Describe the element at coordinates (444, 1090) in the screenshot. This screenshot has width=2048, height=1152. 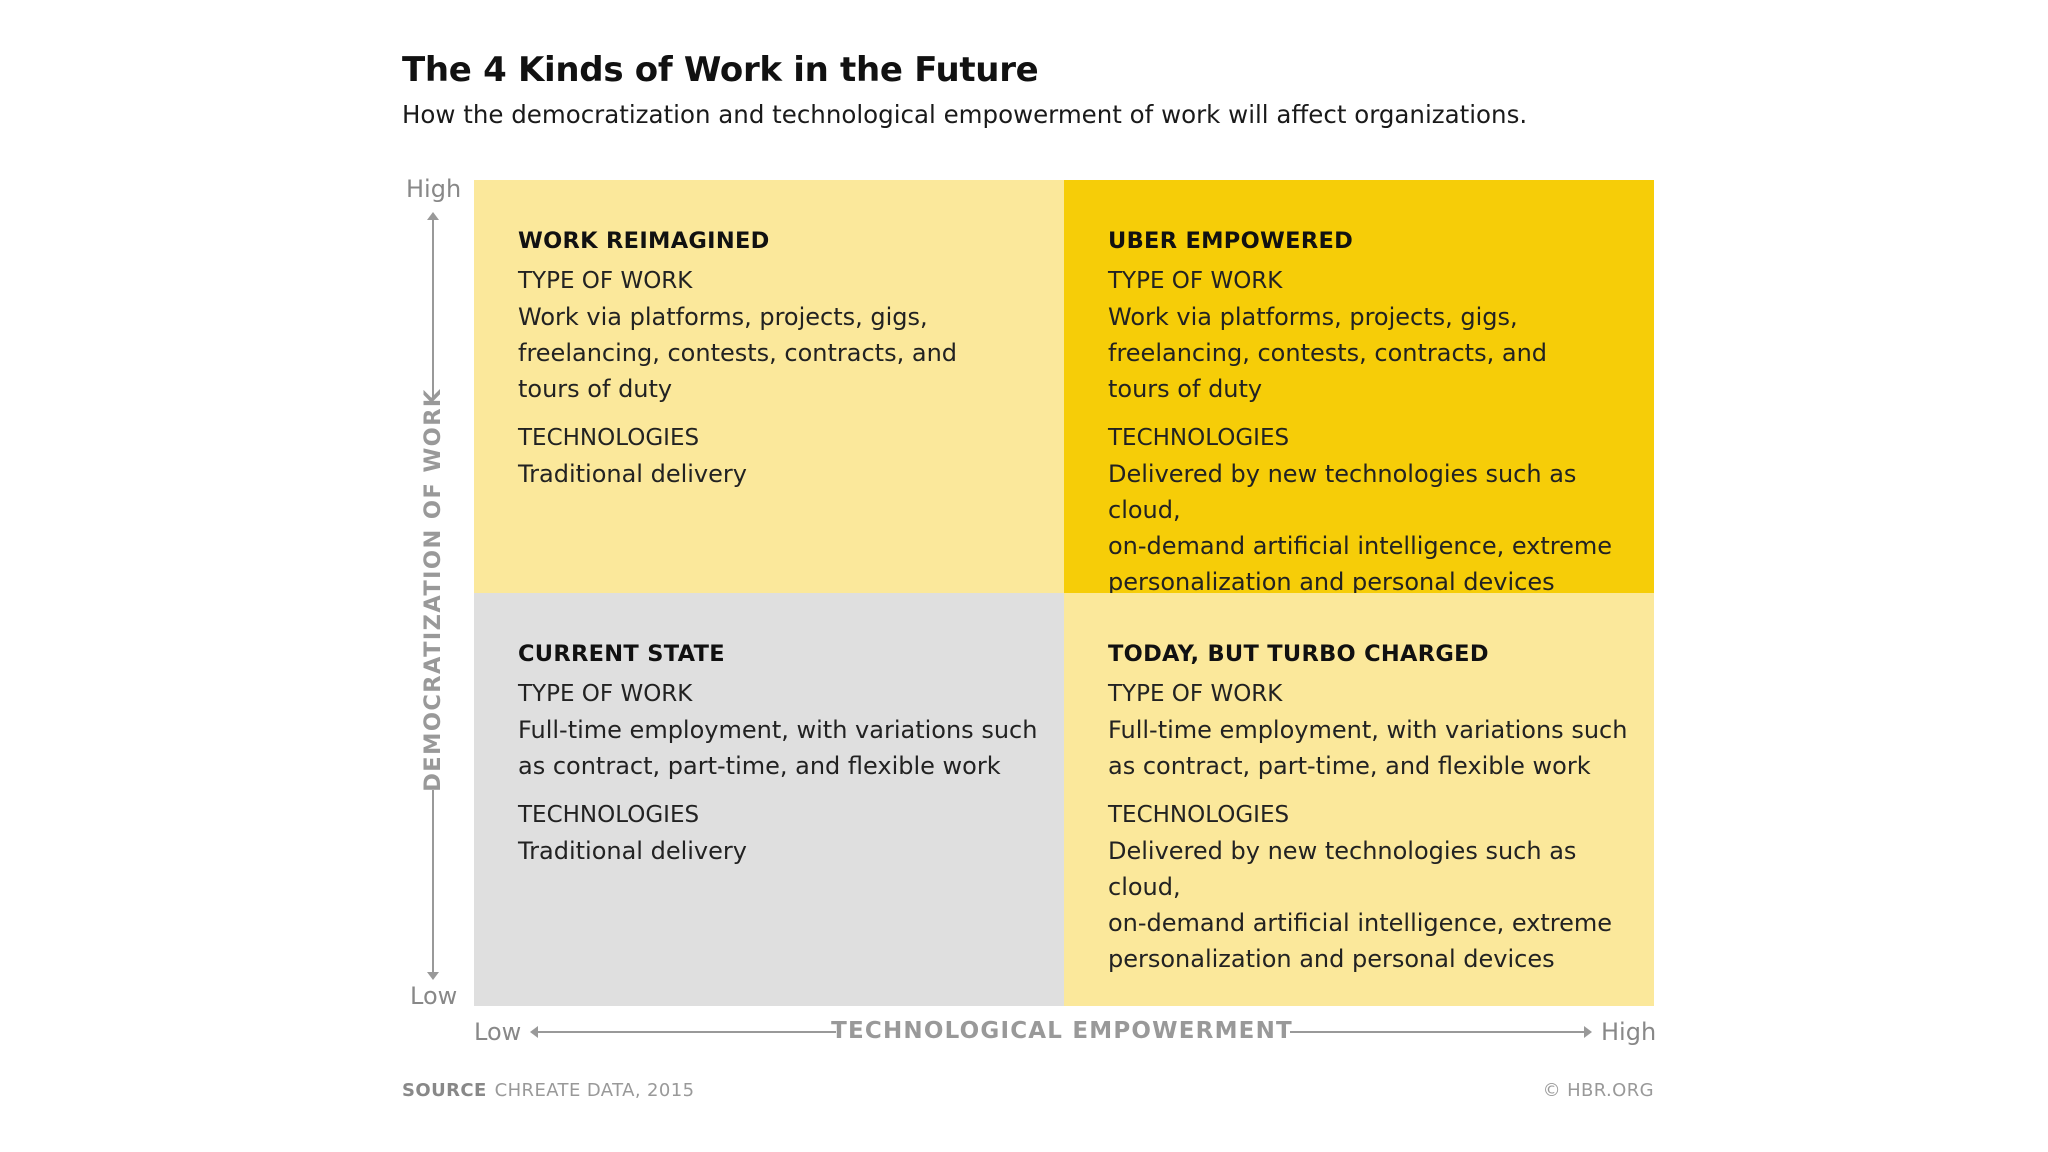
I see `source-label: SOURCE` at that location.